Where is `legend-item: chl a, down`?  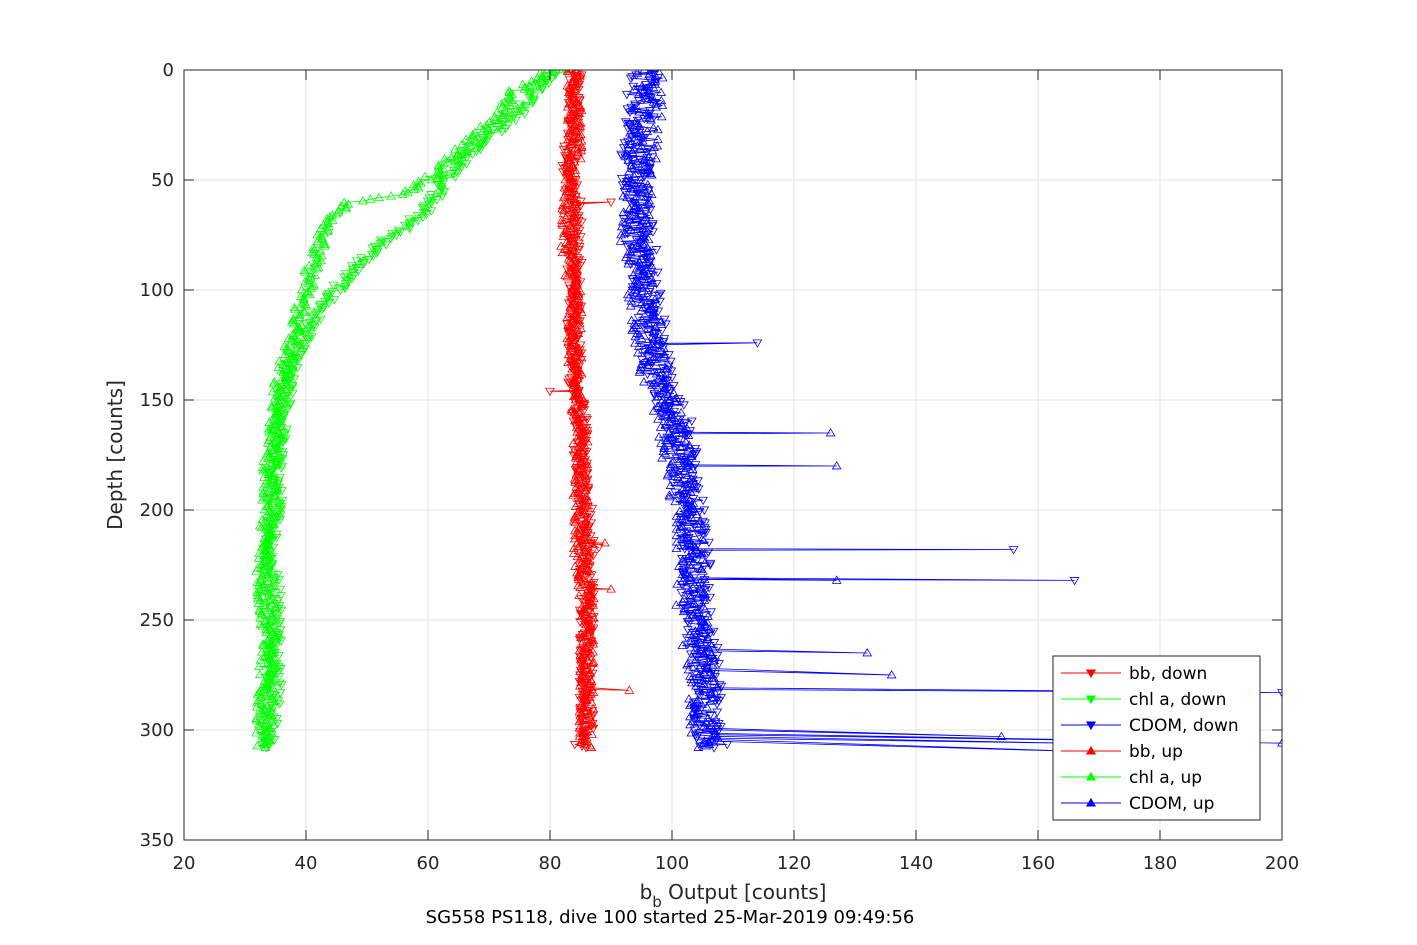 legend-item: chl a, down is located at coordinates (1143, 700).